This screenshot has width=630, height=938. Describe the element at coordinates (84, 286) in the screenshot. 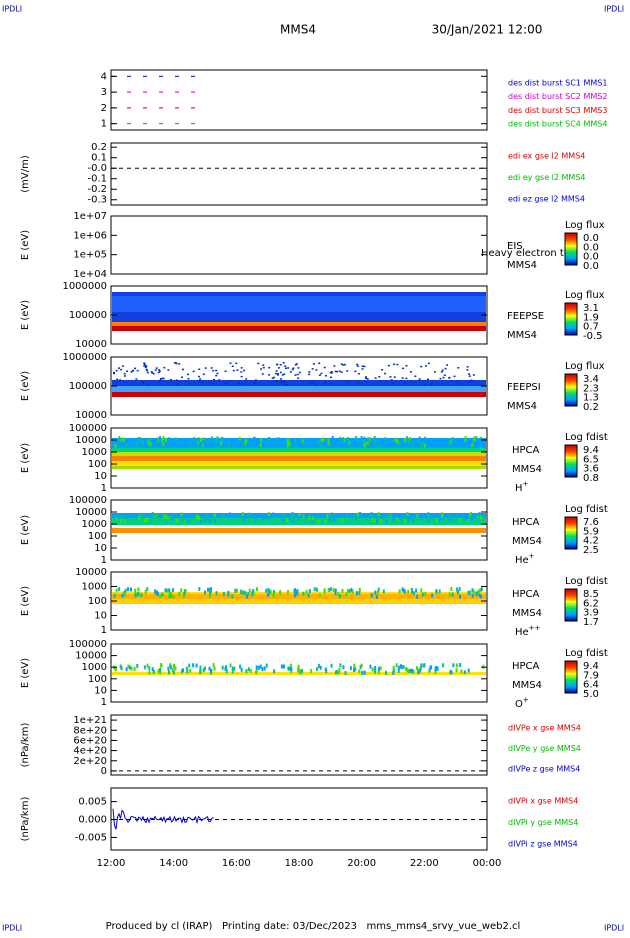

I see `y-tick-label: 1000000` at that location.